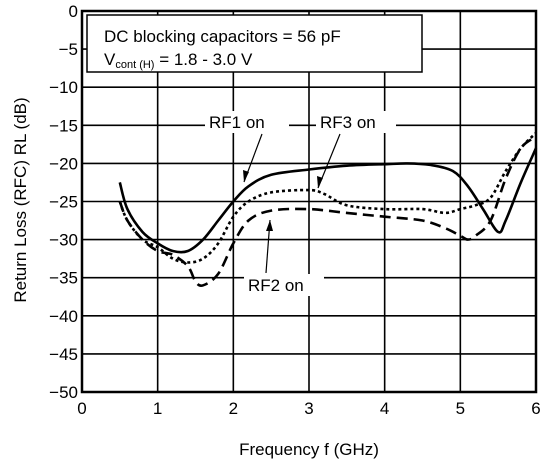 The height and width of the screenshot is (465, 541). I want to click on x-tick-label: 0, so click(81, 408).